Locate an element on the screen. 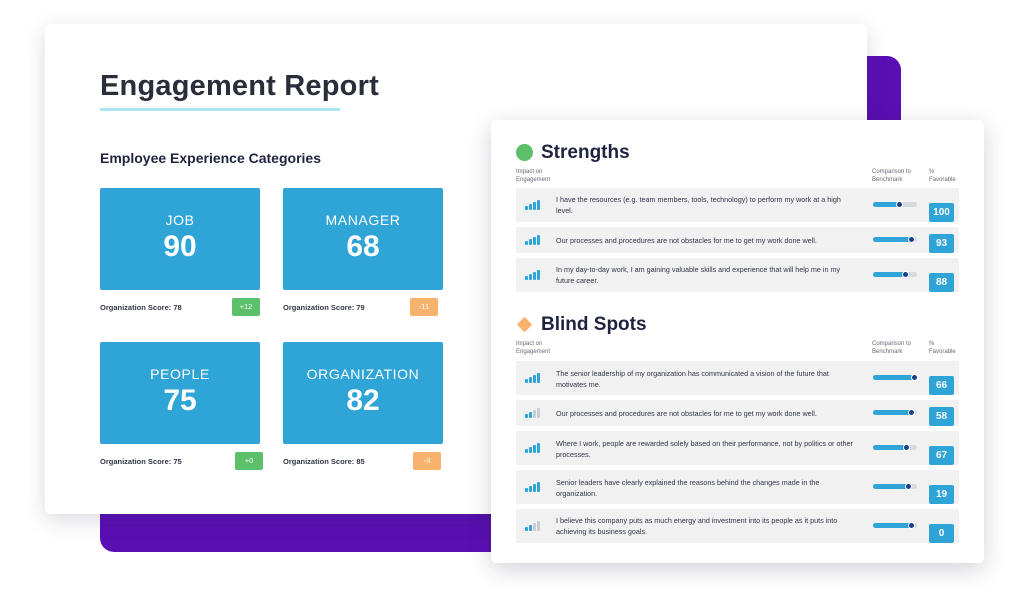 The image size is (1024, 612). report-title: Engagement Report is located at coordinates (239, 86).